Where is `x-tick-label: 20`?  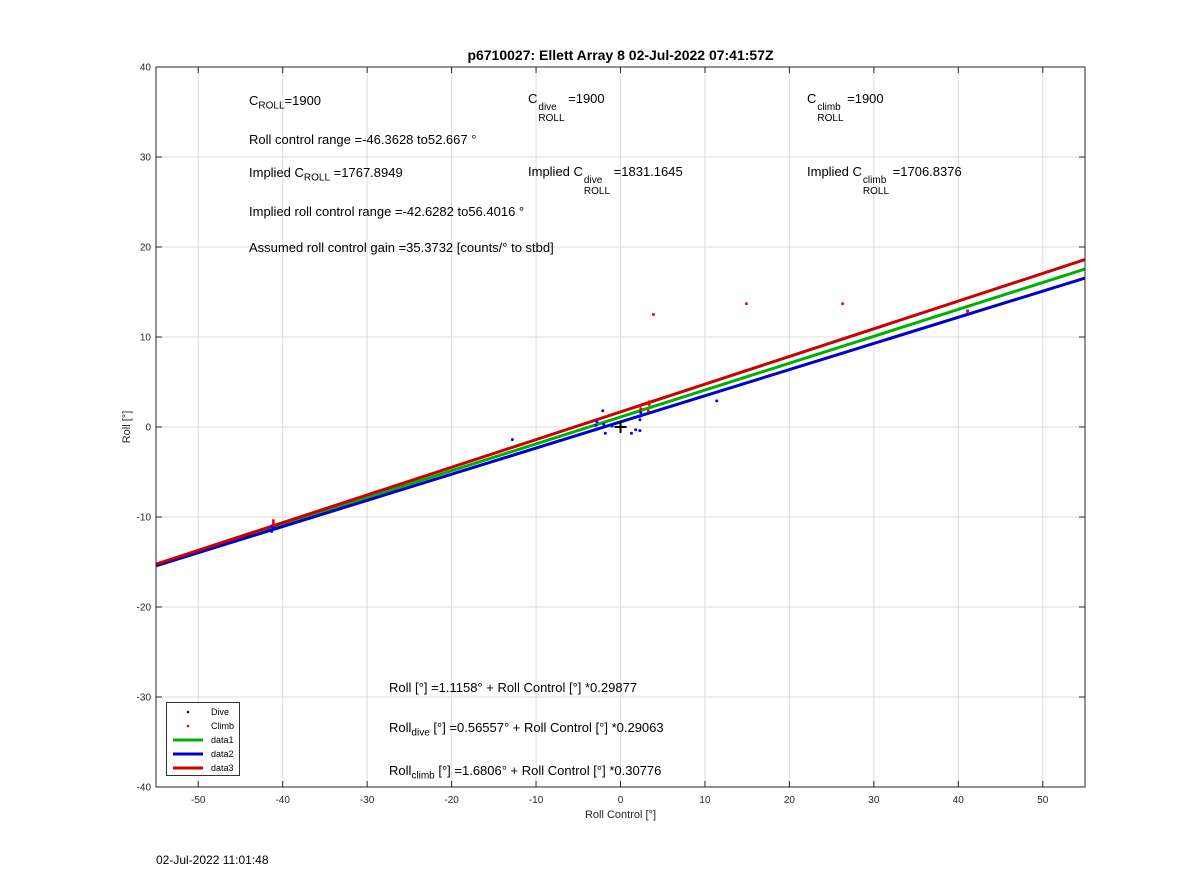
x-tick-label: 20 is located at coordinates (790, 800).